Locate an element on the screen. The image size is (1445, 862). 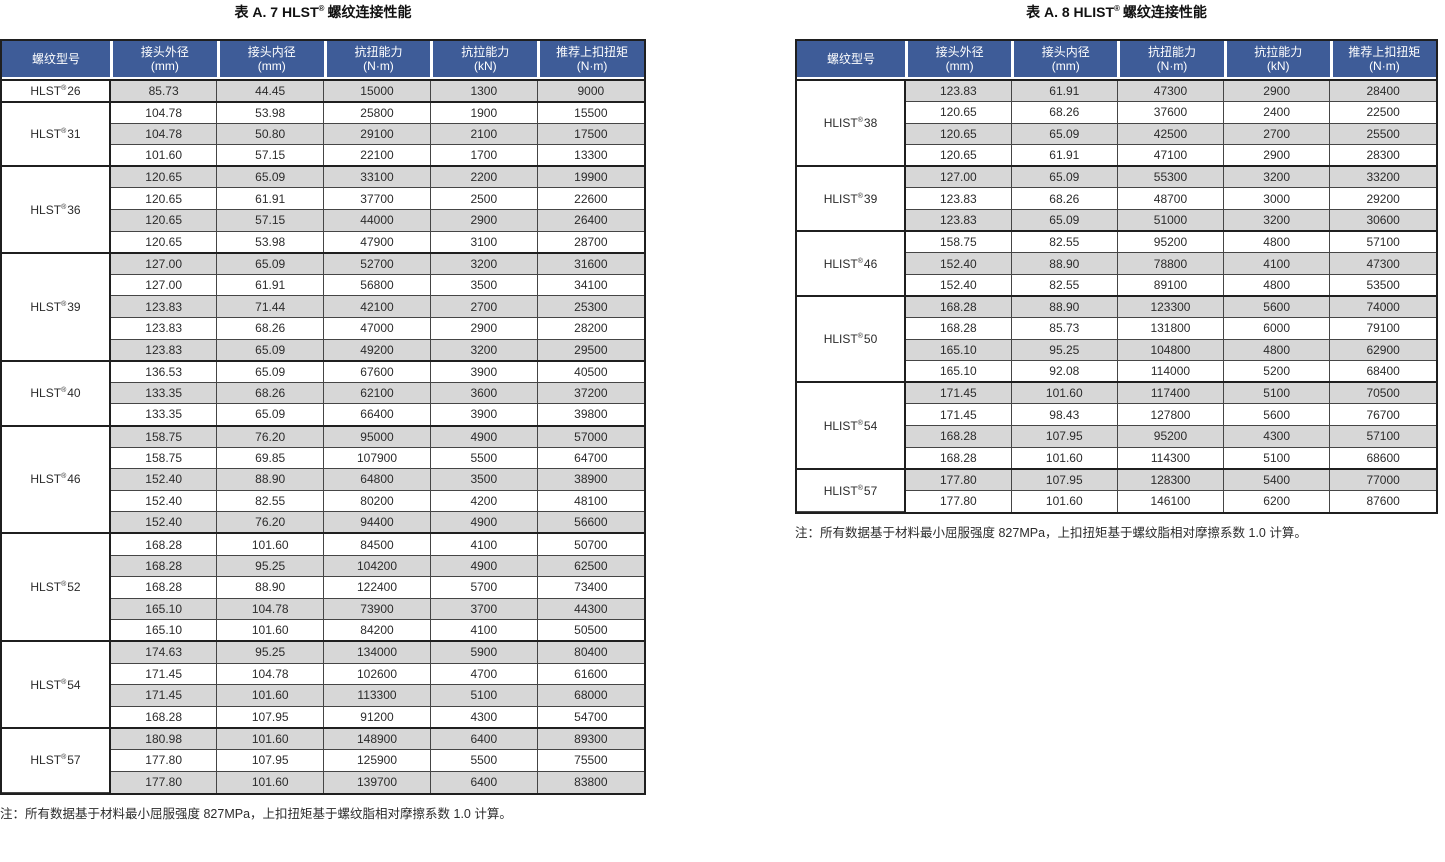
data-cell: 104.78 is located at coordinates (270, 609).